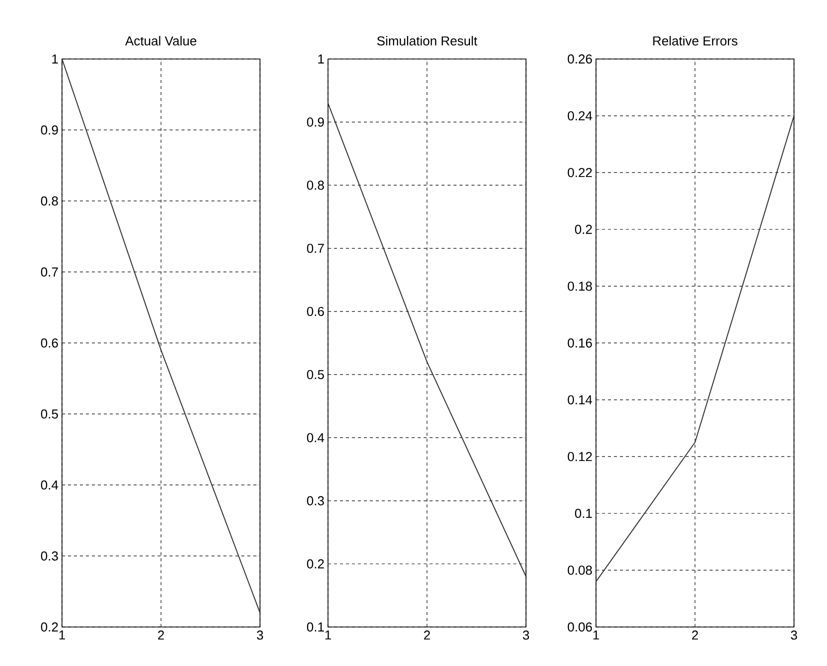  What do you see at coordinates (580, 570) in the screenshot?
I see `y-tick-label: 0.08` at bounding box center [580, 570].